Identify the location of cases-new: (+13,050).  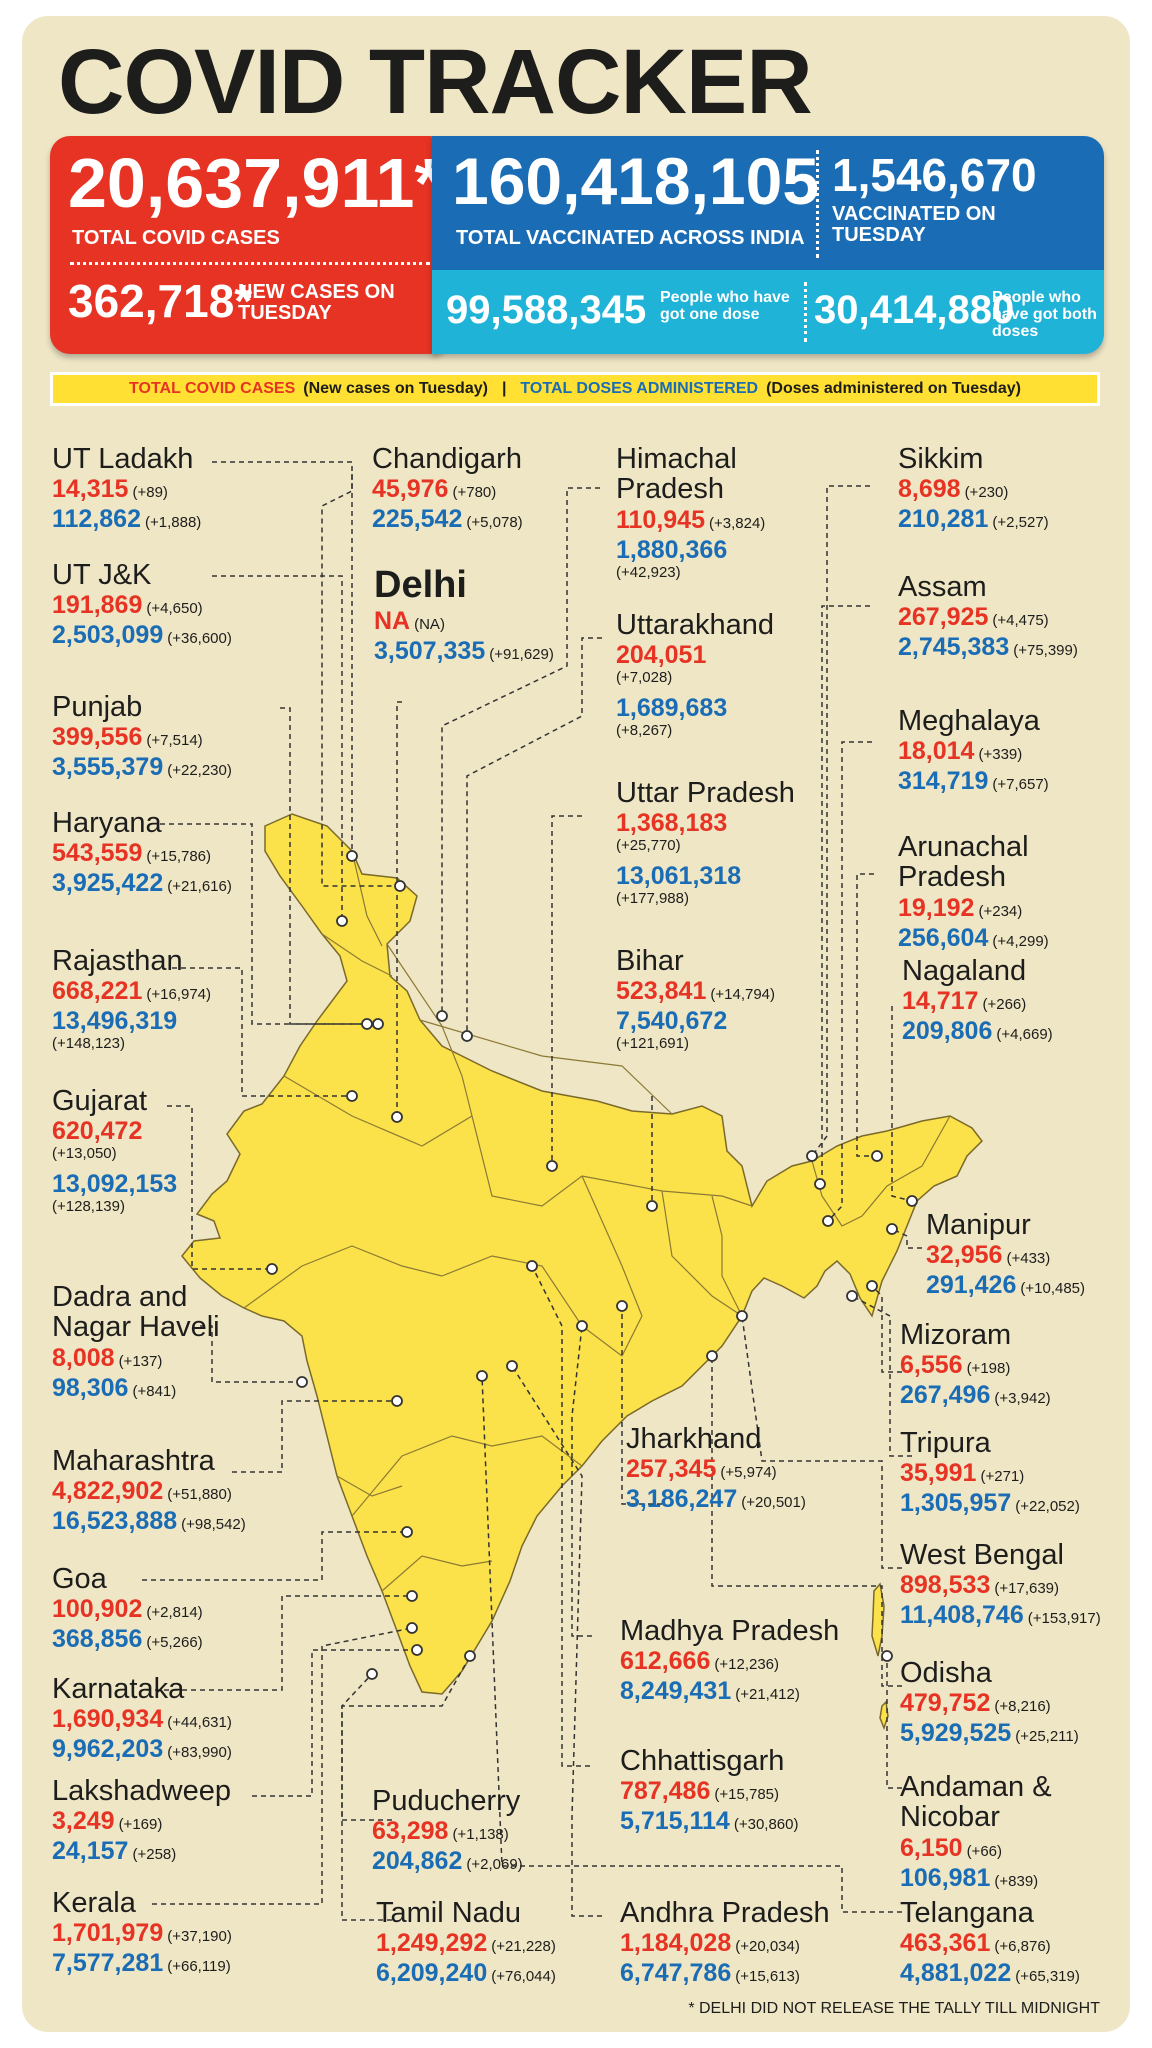
(84, 1154).